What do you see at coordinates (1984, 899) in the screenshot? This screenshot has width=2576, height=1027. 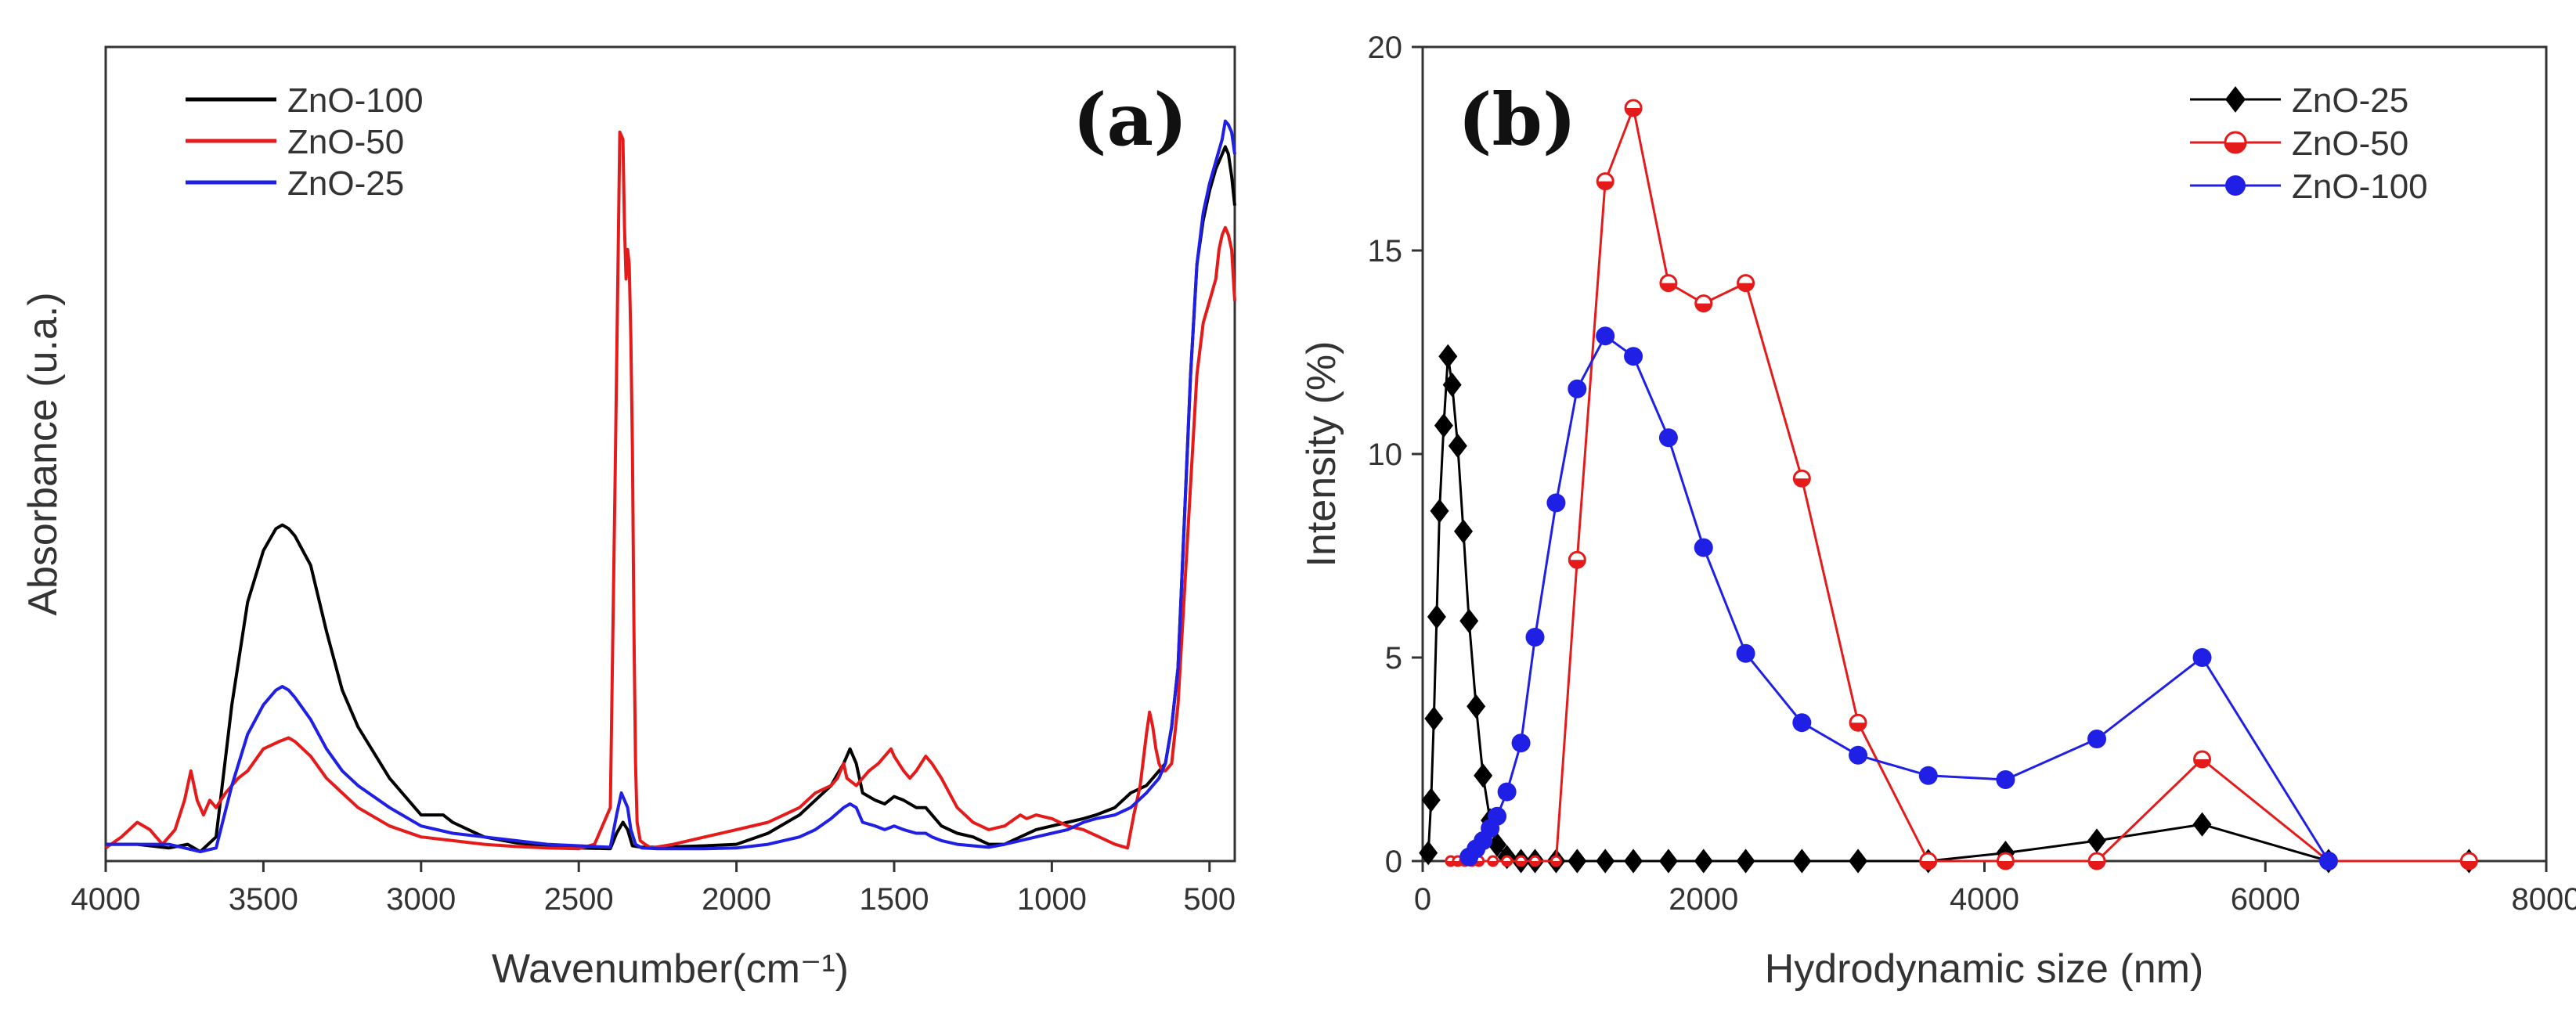 I see `panel-b-x-tick-label: 4000` at bounding box center [1984, 899].